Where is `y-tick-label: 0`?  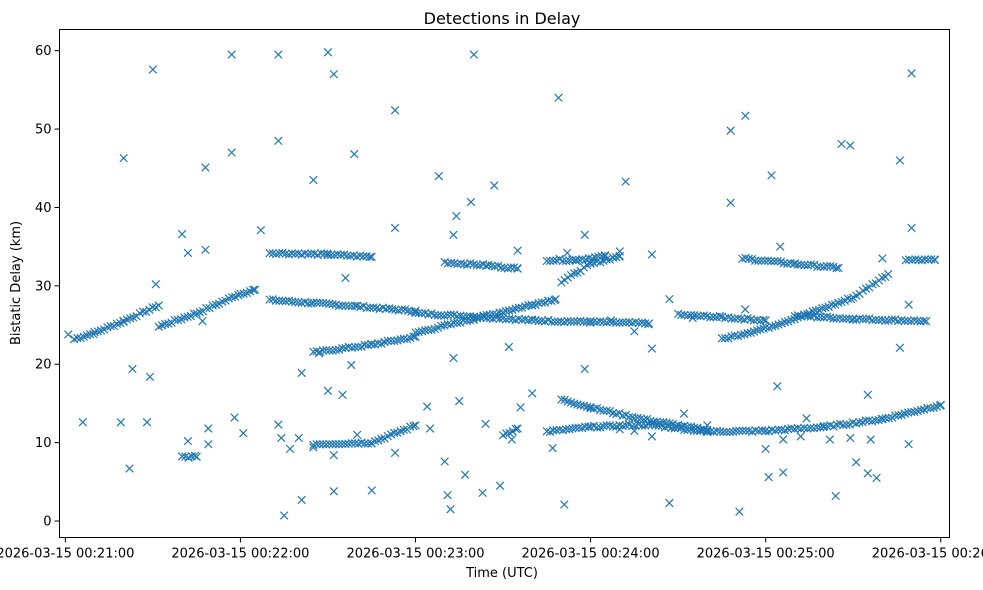
y-tick-label: 0 is located at coordinates (47, 522).